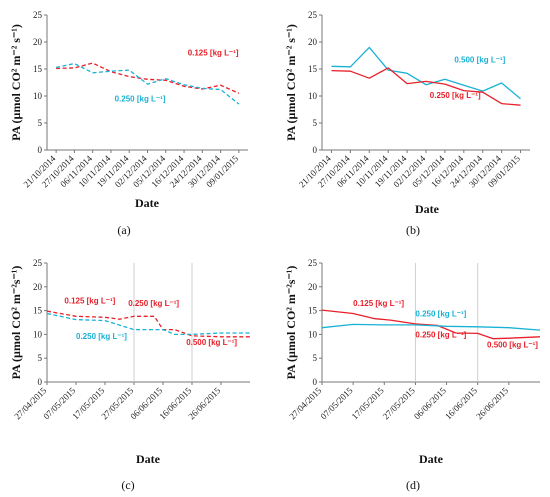 This screenshot has height=497, width=550. What do you see at coordinates (291, 323) in the screenshot?
I see `panel-d-y-axis-title: PA (µmol CO² m⁻²s⁻¹)` at bounding box center [291, 323].